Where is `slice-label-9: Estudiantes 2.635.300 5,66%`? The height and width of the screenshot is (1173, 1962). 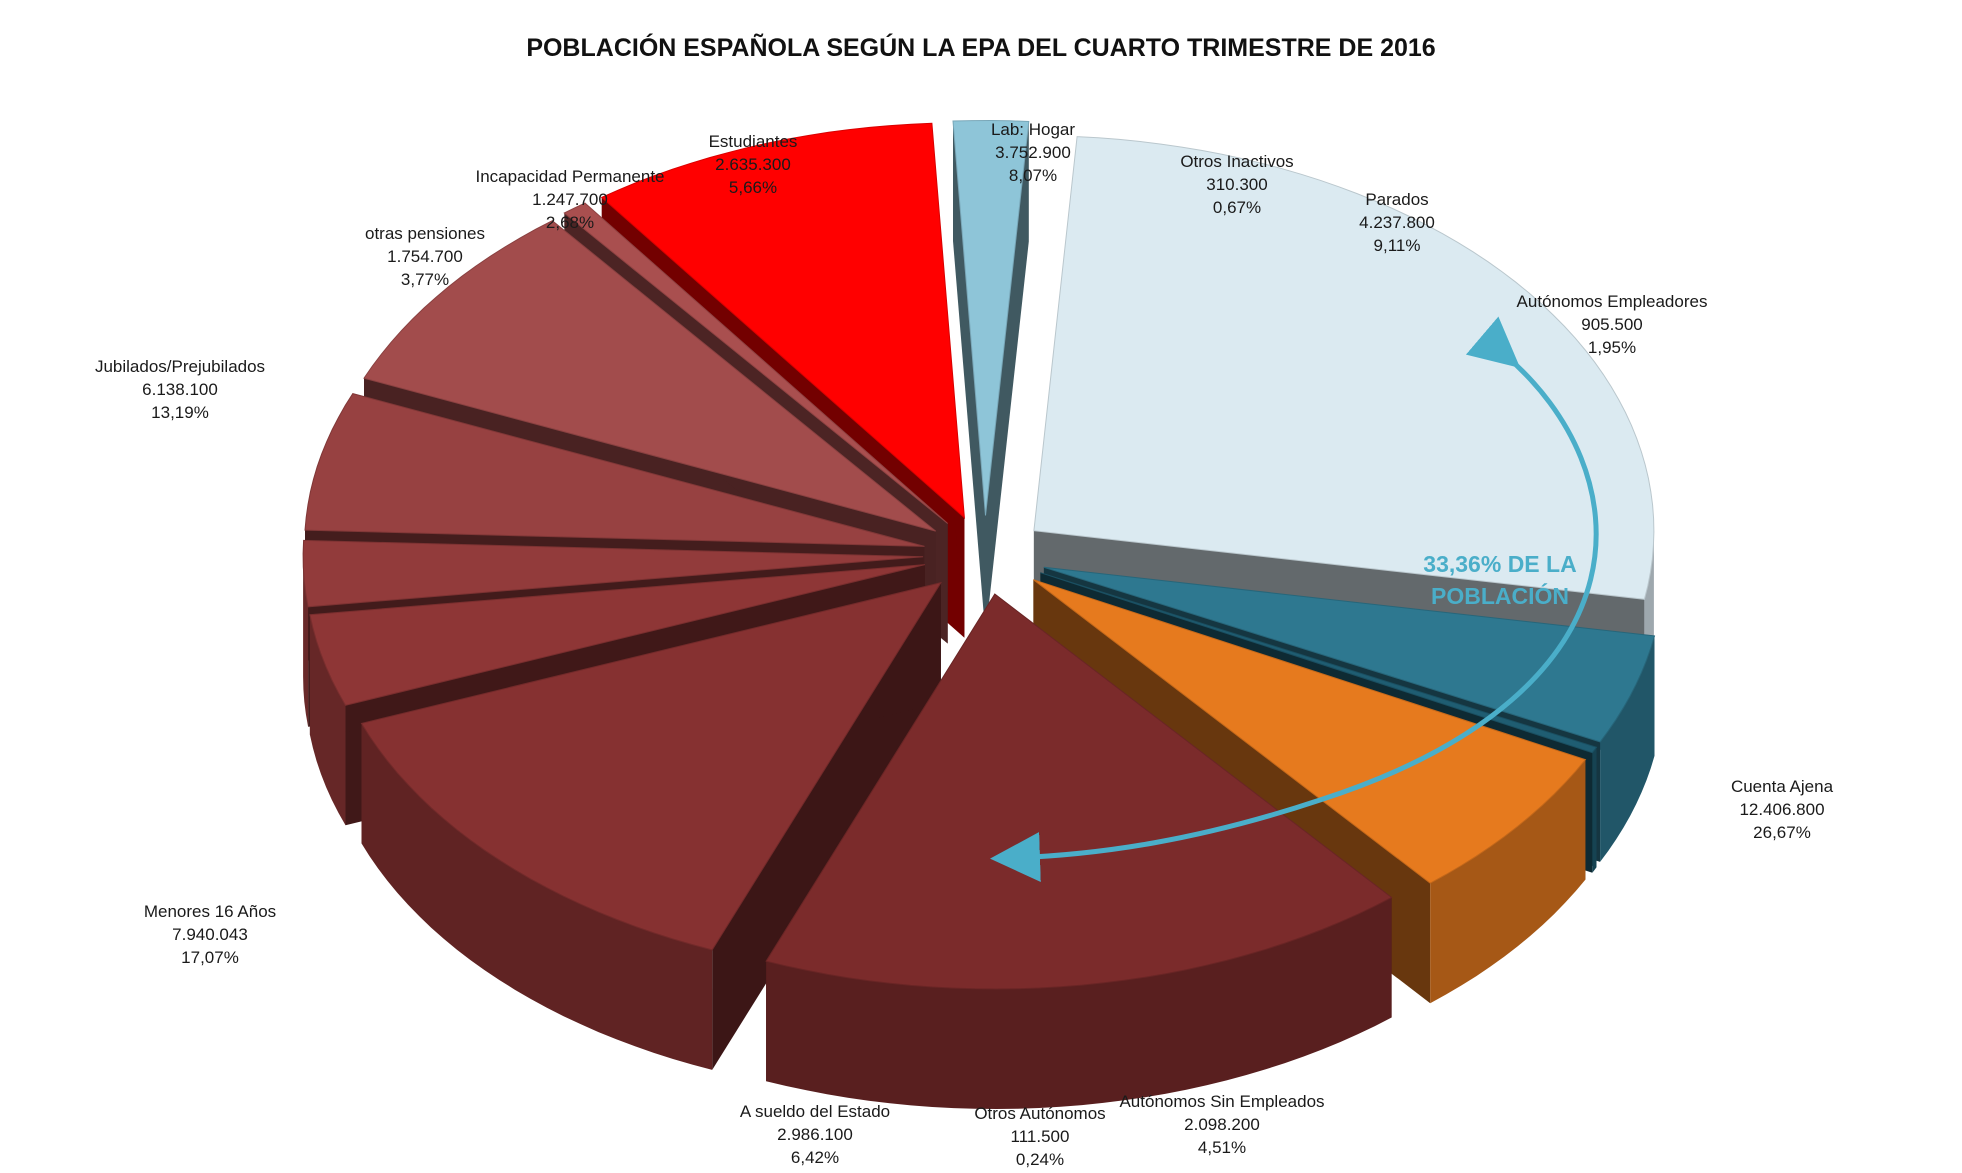 slice-label-9: Estudiantes 2.635.300 5,66% is located at coordinates (753, 164).